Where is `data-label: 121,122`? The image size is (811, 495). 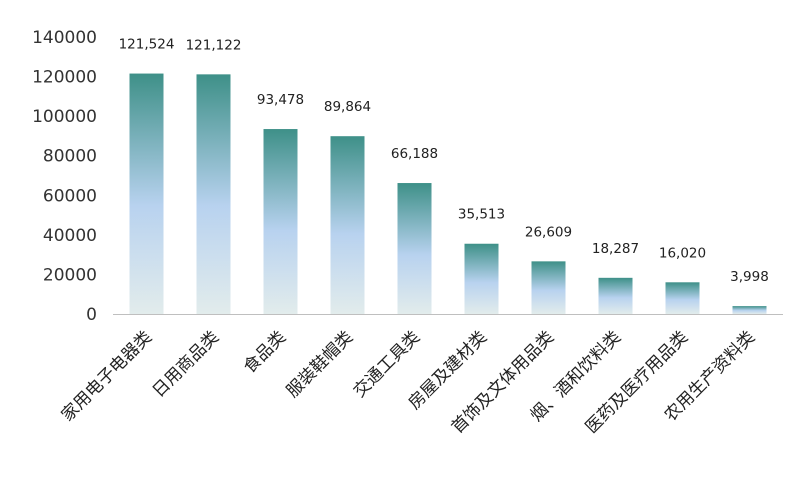 data-label: 121,122 is located at coordinates (214, 45).